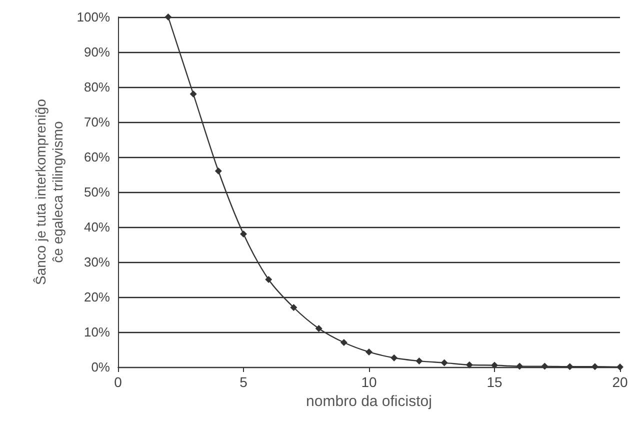  What do you see at coordinates (369, 401) in the screenshot?
I see `x-axis-title: nombro da oficistoj` at bounding box center [369, 401].